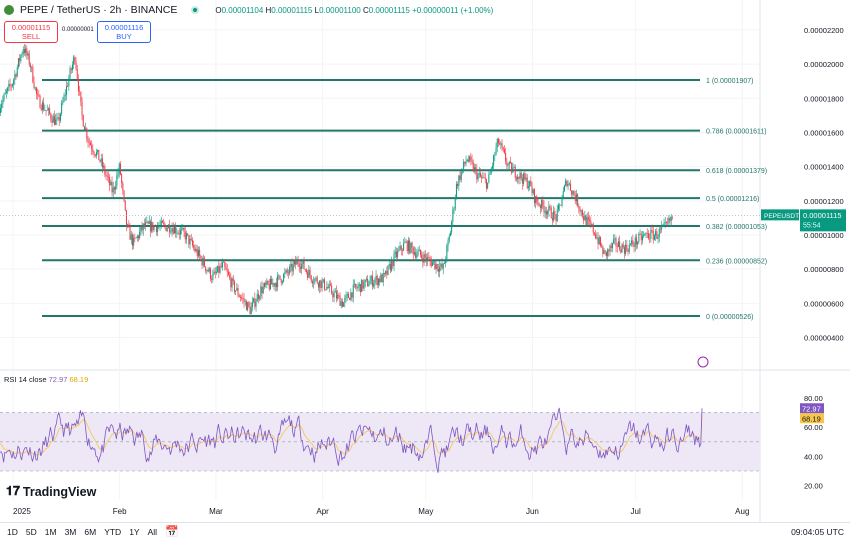 The width and height of the screenshot is (850, 540). I want to click on range-1m: 1M, so click(50, 531).